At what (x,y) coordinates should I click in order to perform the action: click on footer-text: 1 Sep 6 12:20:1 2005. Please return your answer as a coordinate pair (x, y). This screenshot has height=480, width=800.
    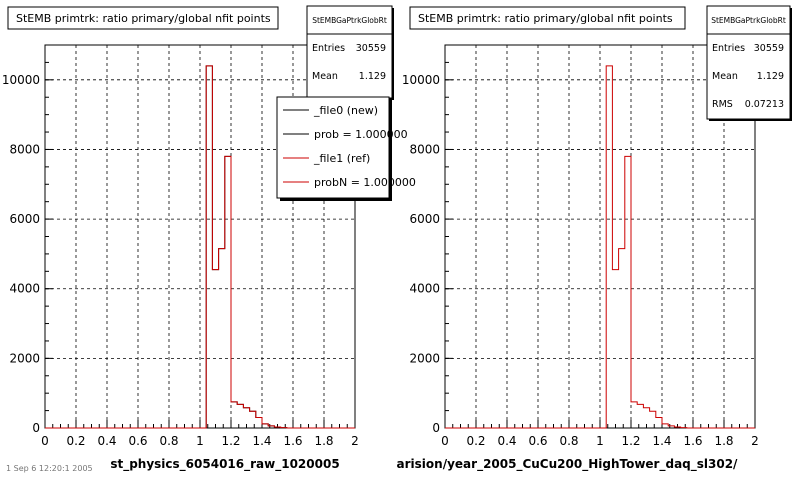
    Looking at the image, I should click on (49, 468).